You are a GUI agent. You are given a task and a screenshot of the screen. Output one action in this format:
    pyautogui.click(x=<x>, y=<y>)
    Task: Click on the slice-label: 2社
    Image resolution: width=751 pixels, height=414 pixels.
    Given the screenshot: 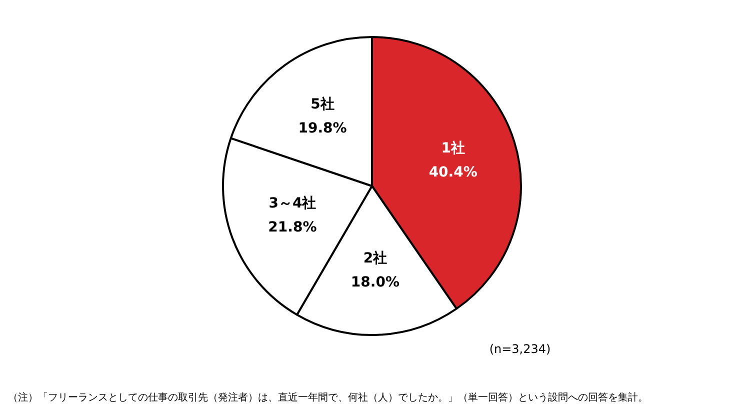 What is the action you would take?
    pyautogui.click(x=375, y=258)
    